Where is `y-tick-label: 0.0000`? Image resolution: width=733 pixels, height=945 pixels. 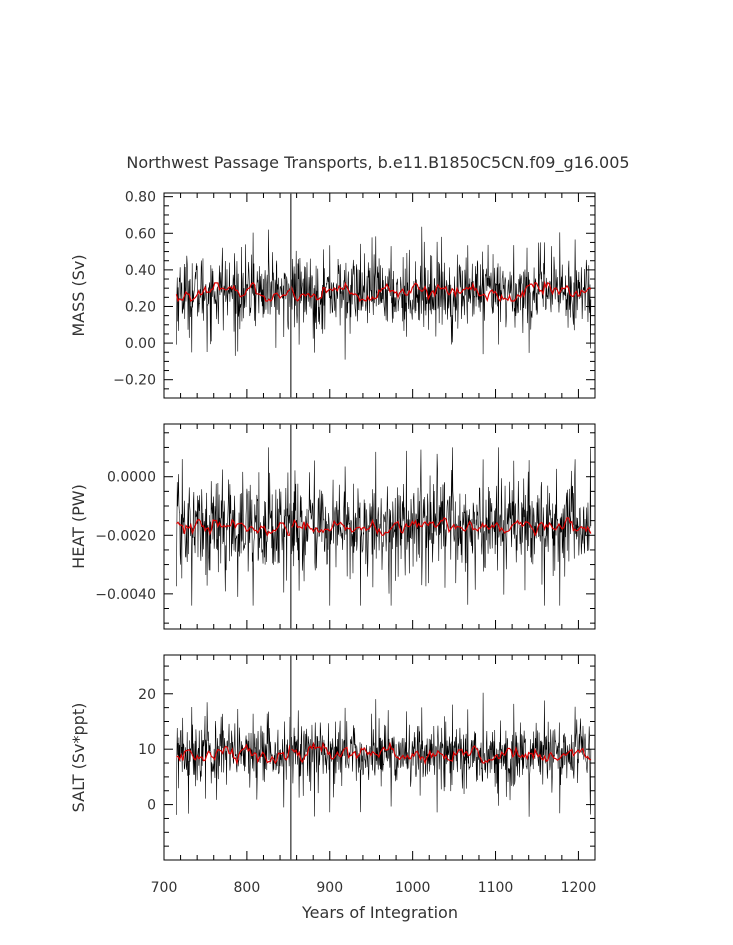
y-tick-label: 0.0000 is located at coordinates (131, 478).